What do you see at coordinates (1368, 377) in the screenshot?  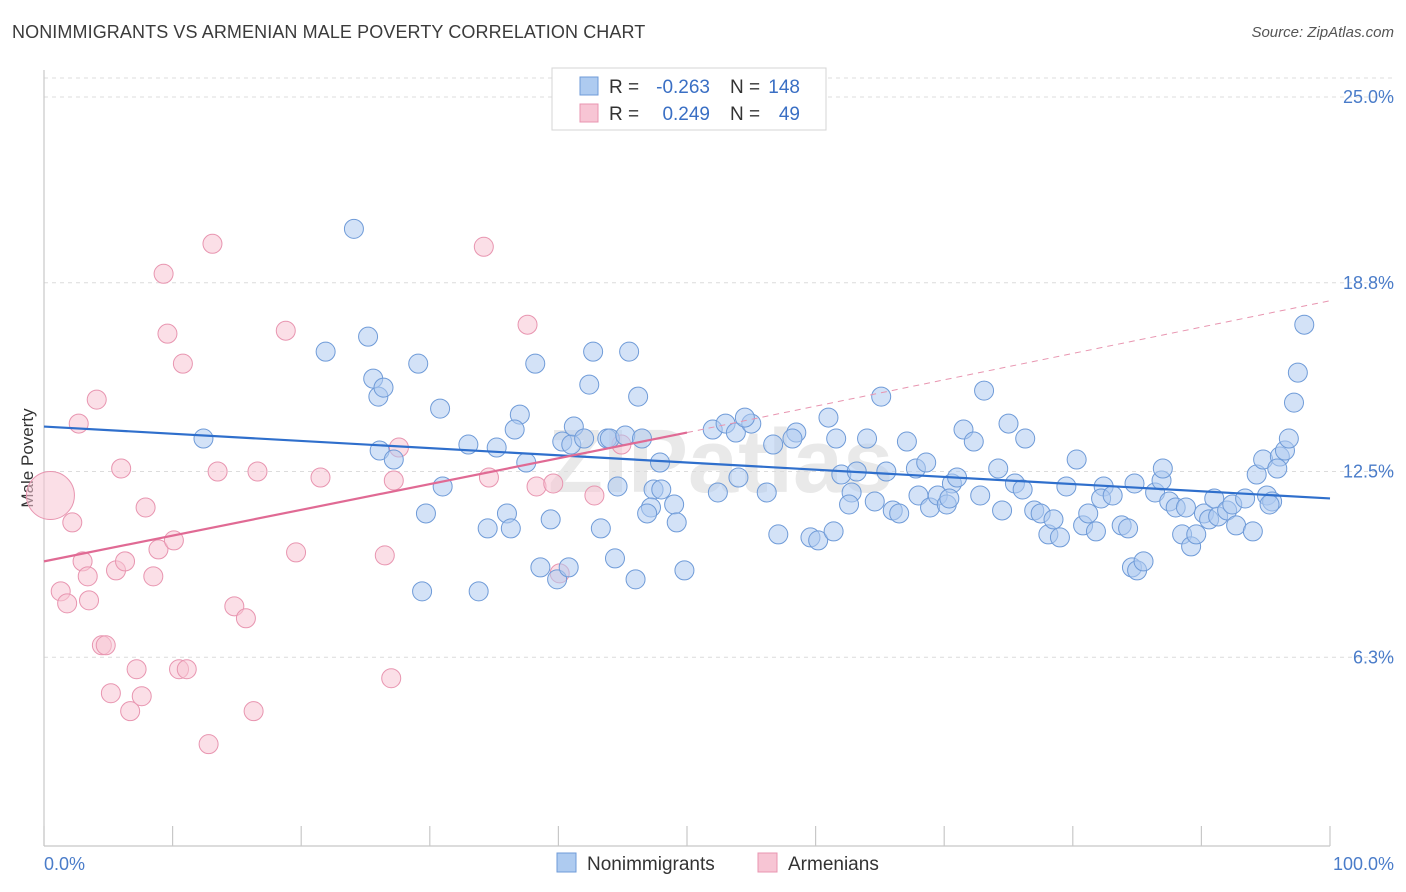 I see `y-tick-labels: 6.3% 12.5% 18.8% 25.0%` at bounding box center [1368, 377].